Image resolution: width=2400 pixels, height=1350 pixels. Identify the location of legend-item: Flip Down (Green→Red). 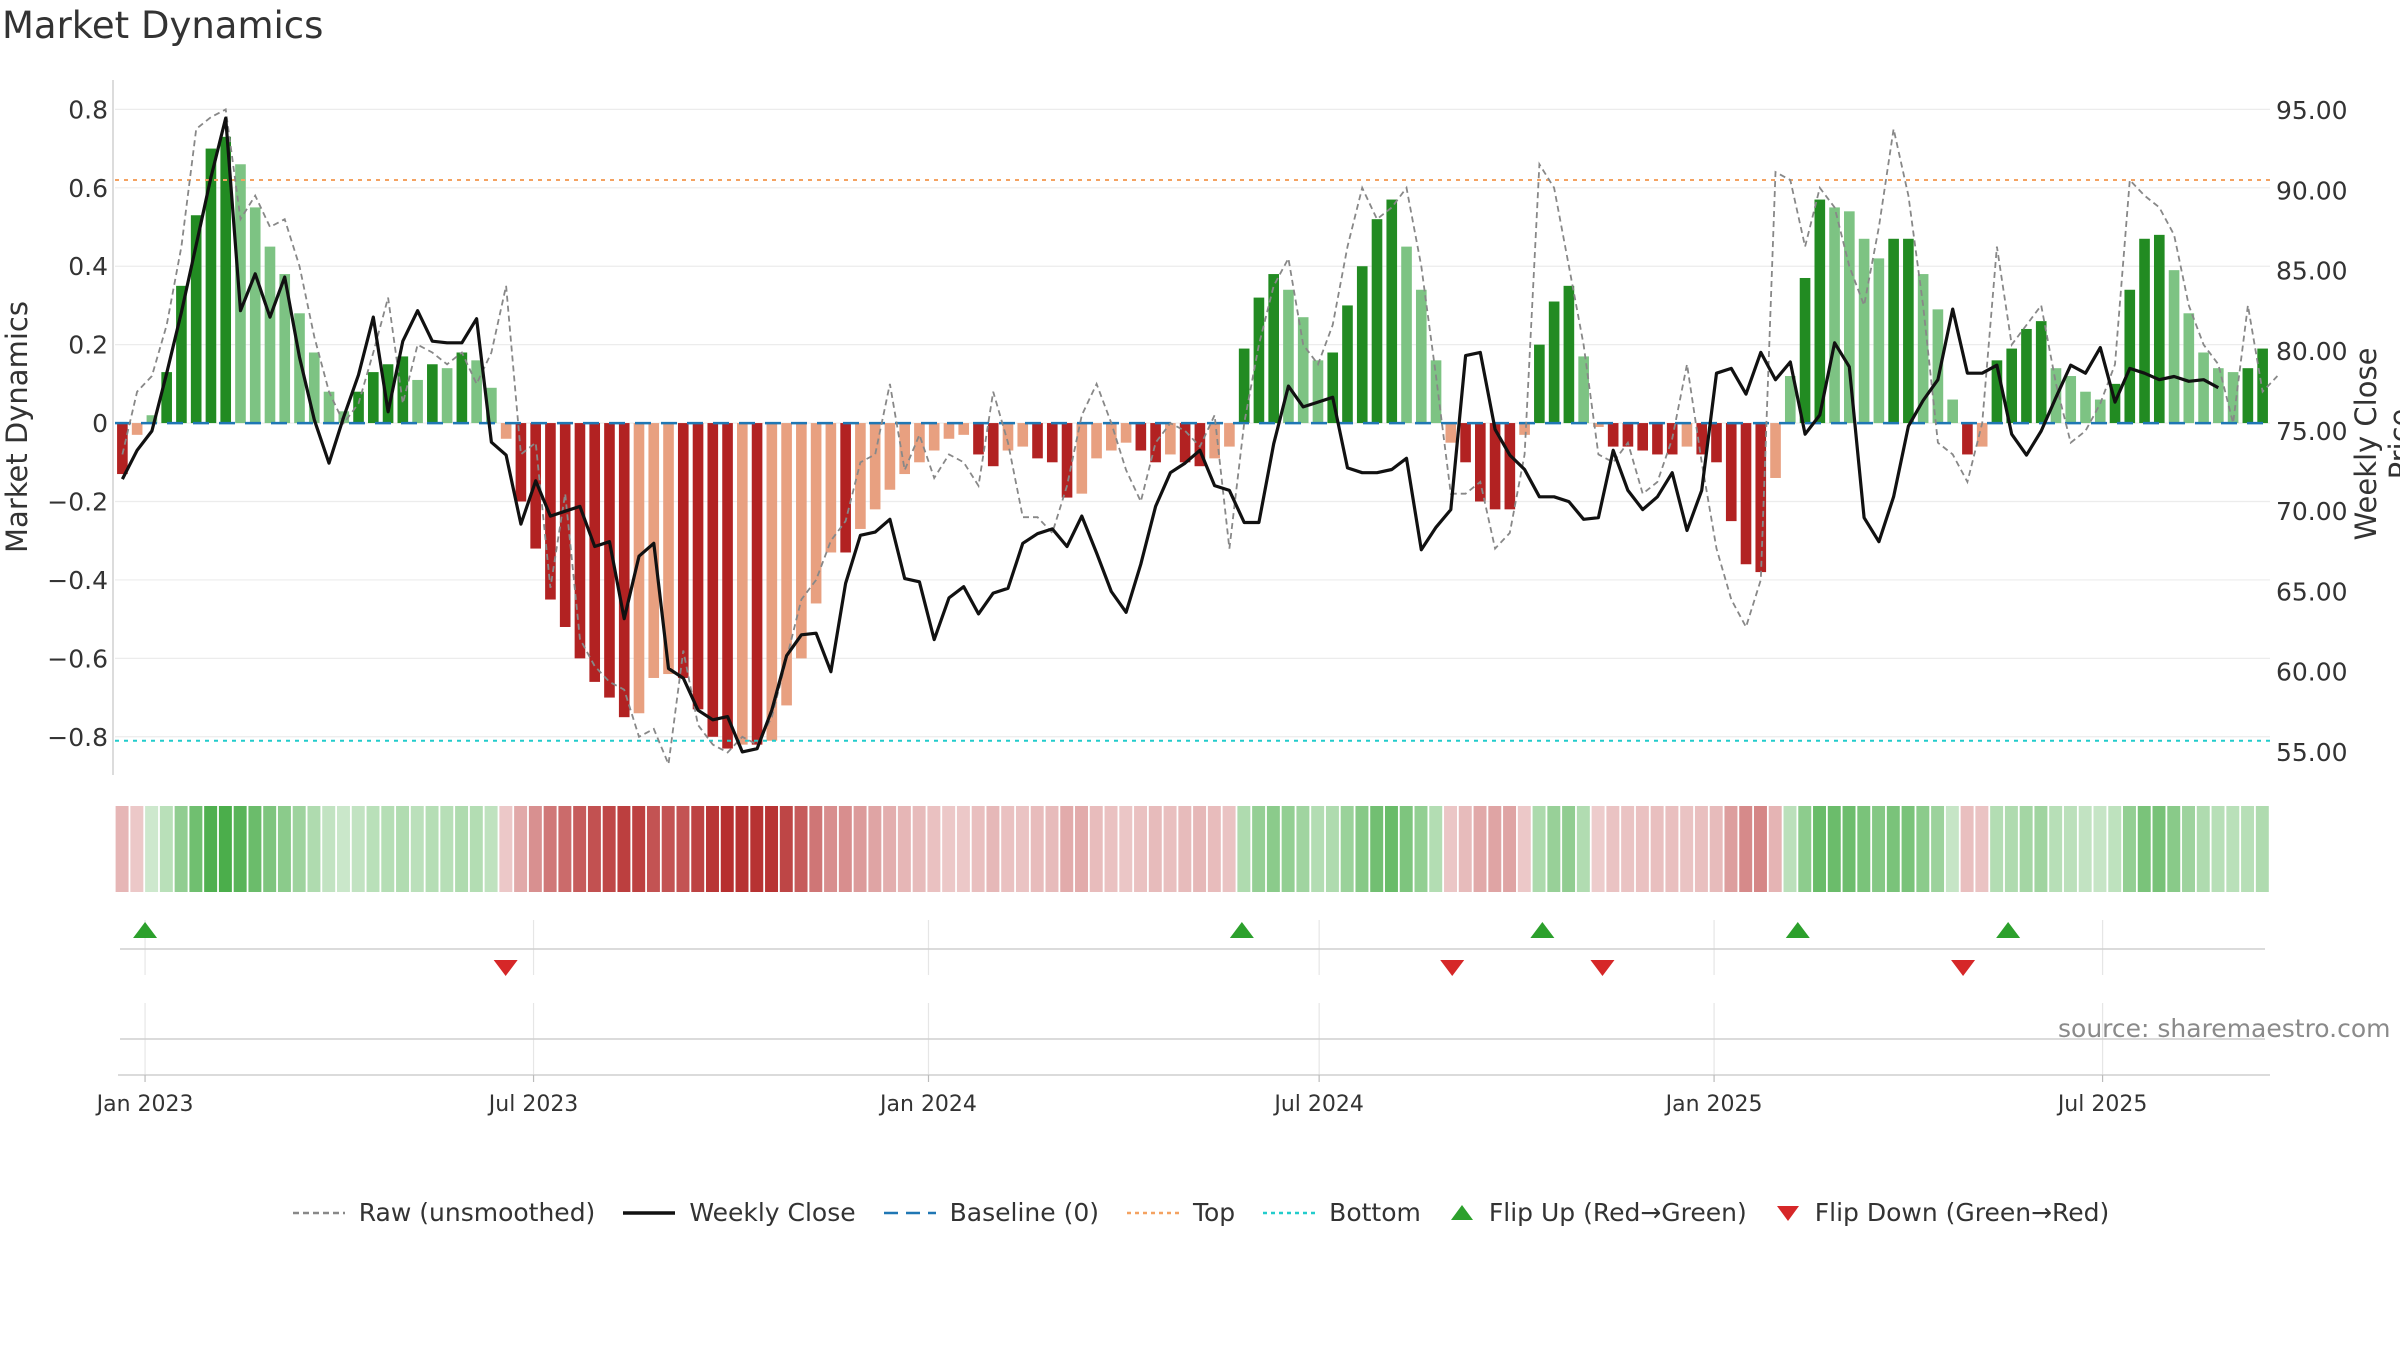
(1941, 1212).